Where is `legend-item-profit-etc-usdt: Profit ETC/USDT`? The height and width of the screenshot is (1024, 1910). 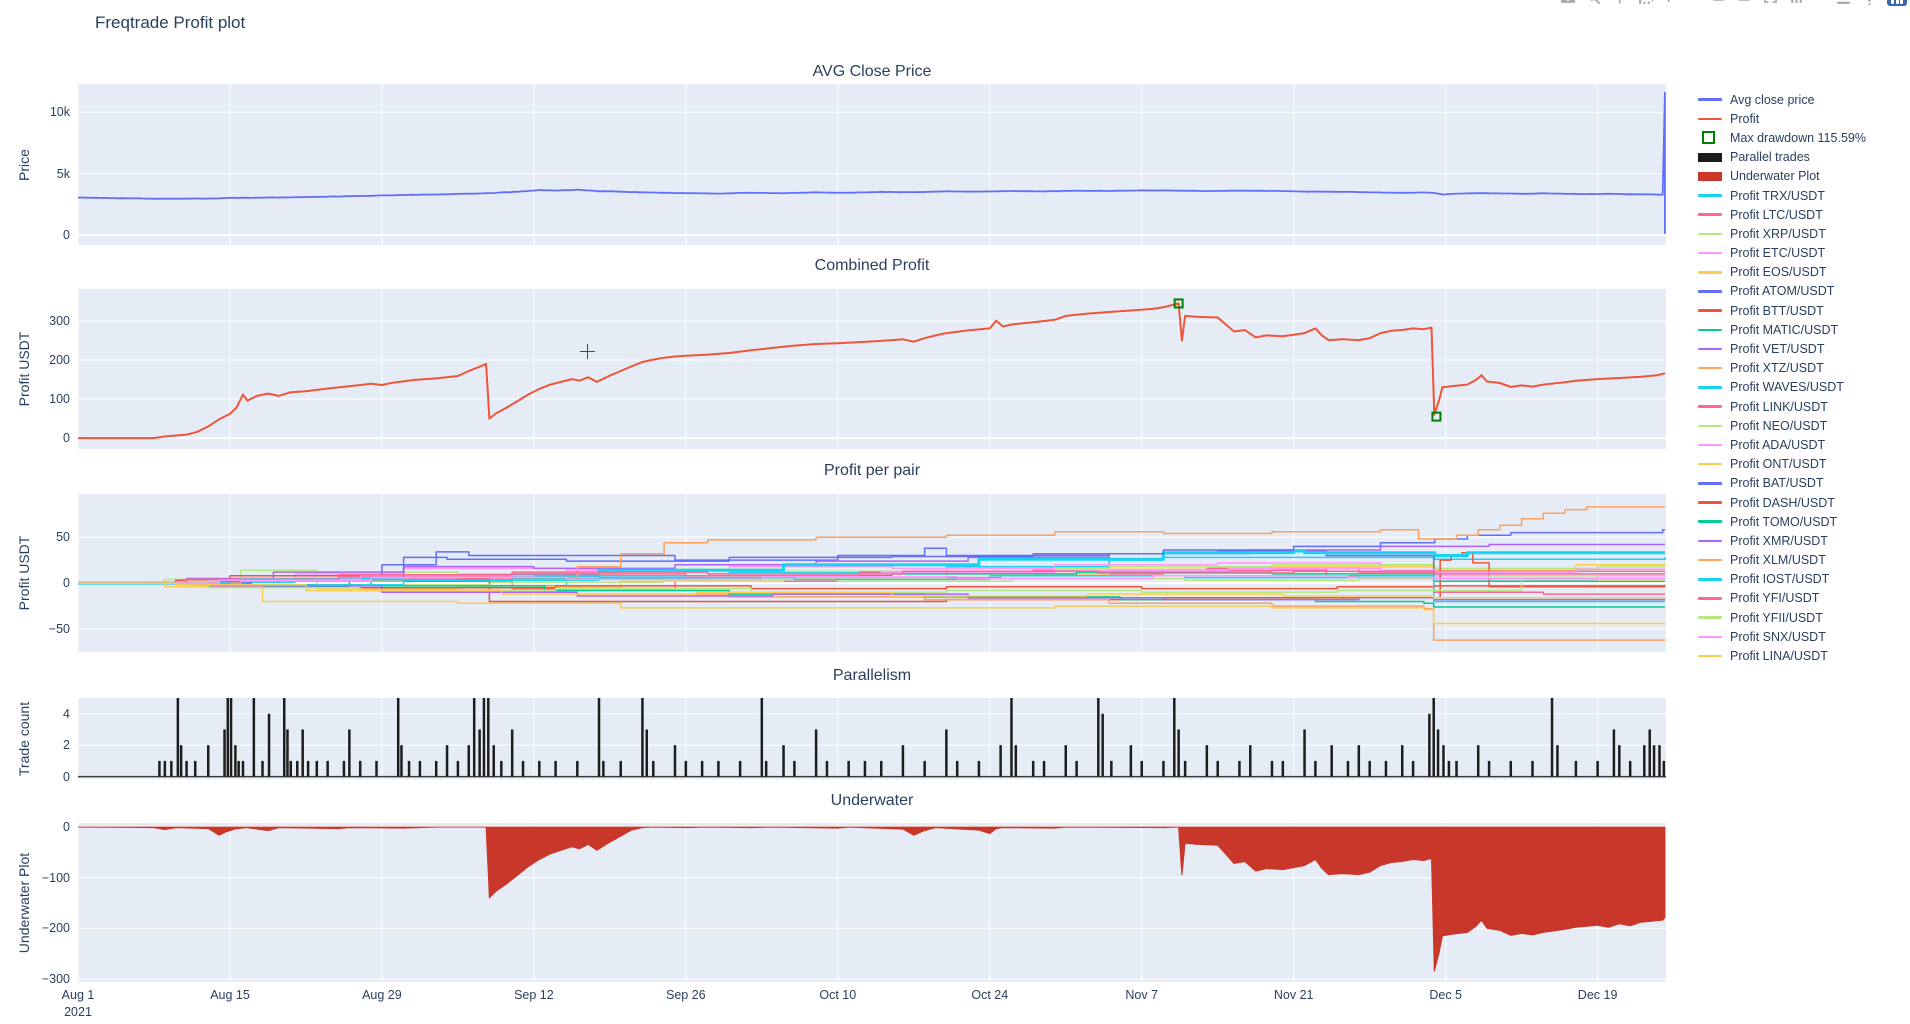 legend-item-profit-etc-usdt: Profit ETC/USDT is located at coordinates (1782, 253).